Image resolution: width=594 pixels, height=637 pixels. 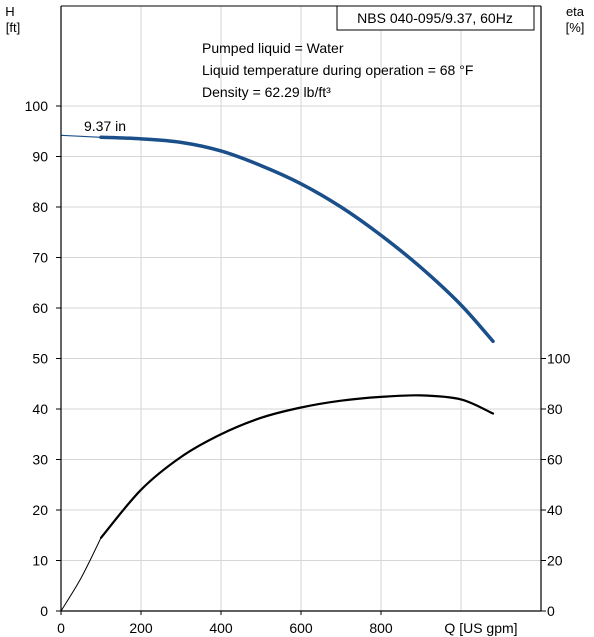 I want to click on x-tick-label: 400, so click(x=221, y=628).